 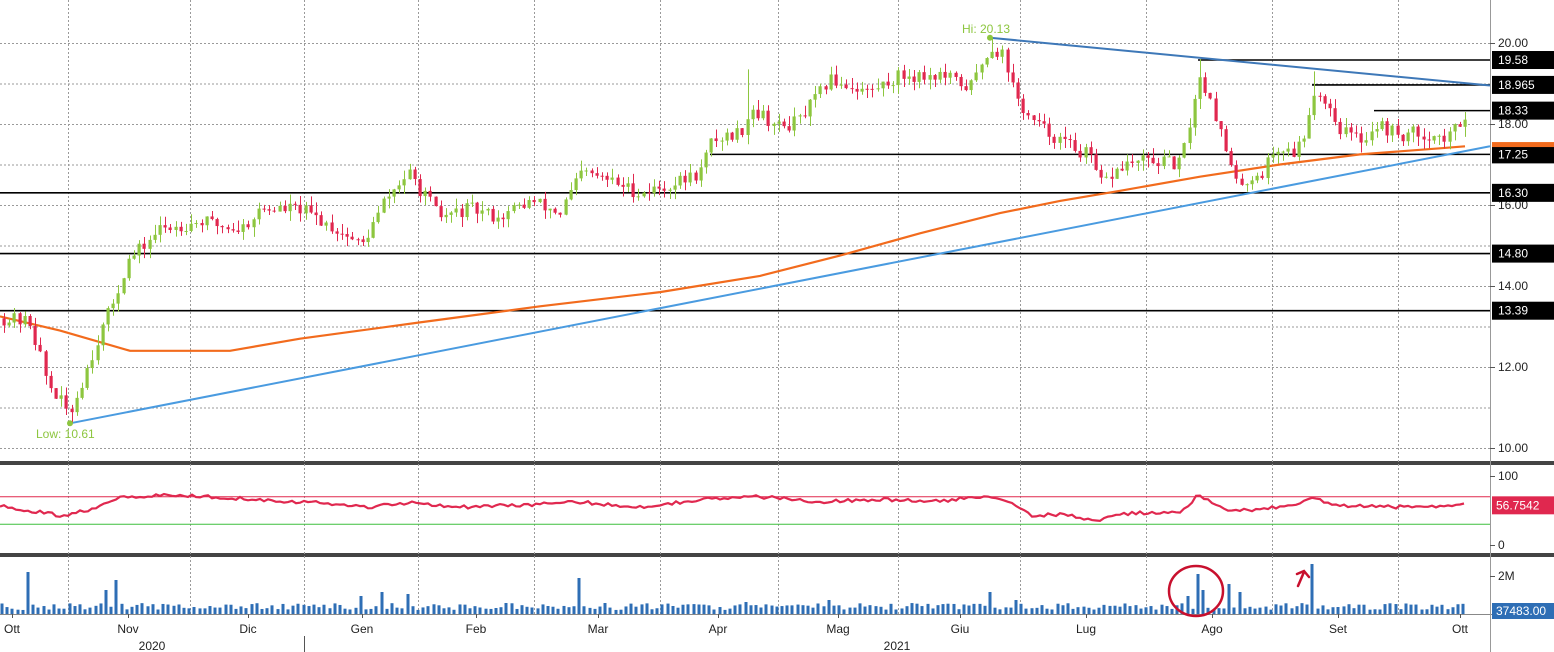 What do you see at coordinates (1513, 367) in the screenshot?
I see `y-tick-label: 12.00` at bounding box center [1513, 367].